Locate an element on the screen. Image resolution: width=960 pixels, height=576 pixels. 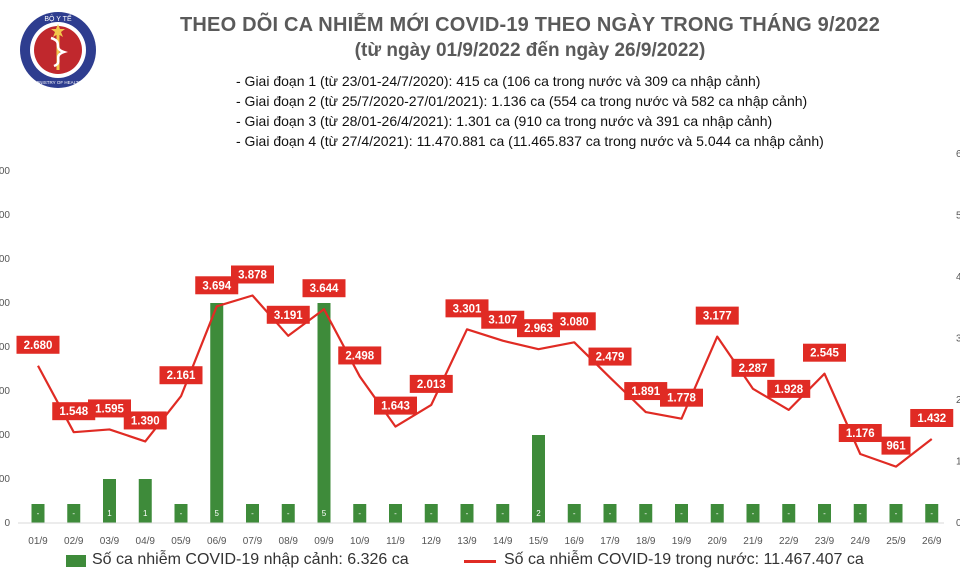
data-label: 2.545 is located at coordinates (824, 354).